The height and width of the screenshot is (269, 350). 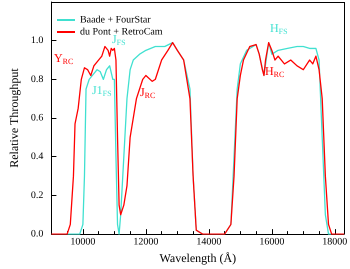 What do you see at coordinates (37, 79) in the screenshot?
I see `y-tick-label: 0.8` at bounding box center [37, 79].